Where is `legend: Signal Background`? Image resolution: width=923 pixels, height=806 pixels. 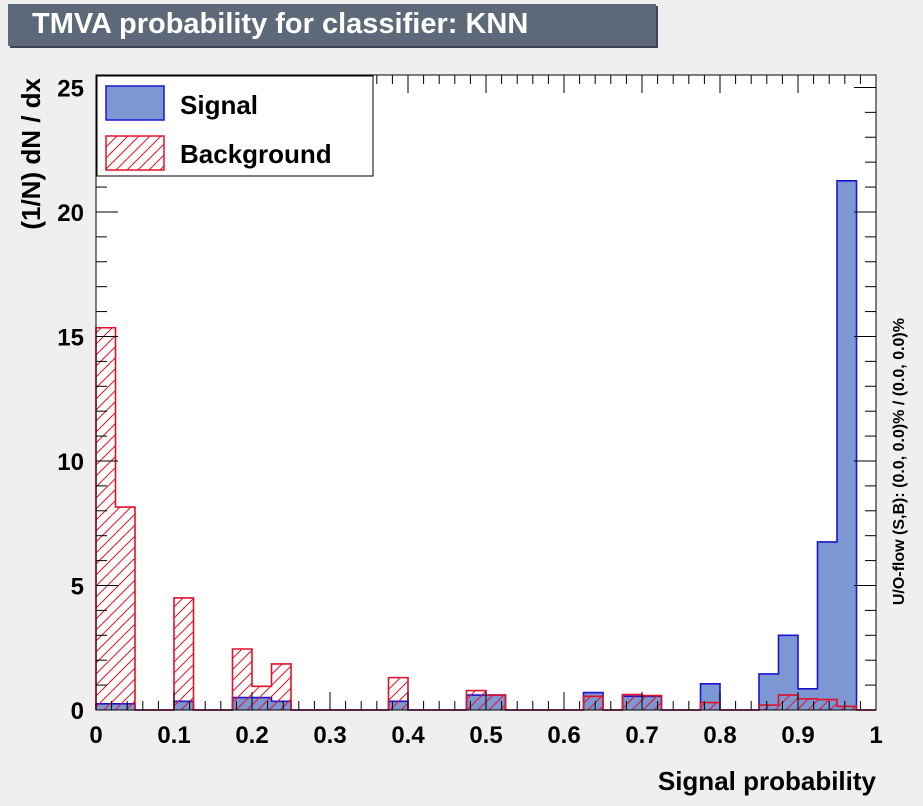 legend: Signal Background is located at coordinates (235, 126).